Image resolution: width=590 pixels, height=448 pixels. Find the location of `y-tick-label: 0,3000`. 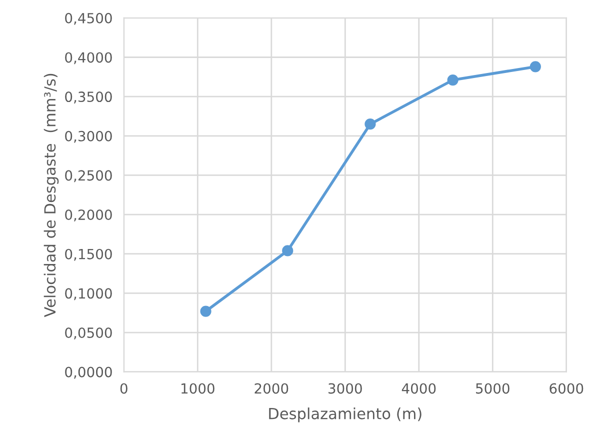

y-tick-label: 0,3000 is located at coordinates (88, 136).